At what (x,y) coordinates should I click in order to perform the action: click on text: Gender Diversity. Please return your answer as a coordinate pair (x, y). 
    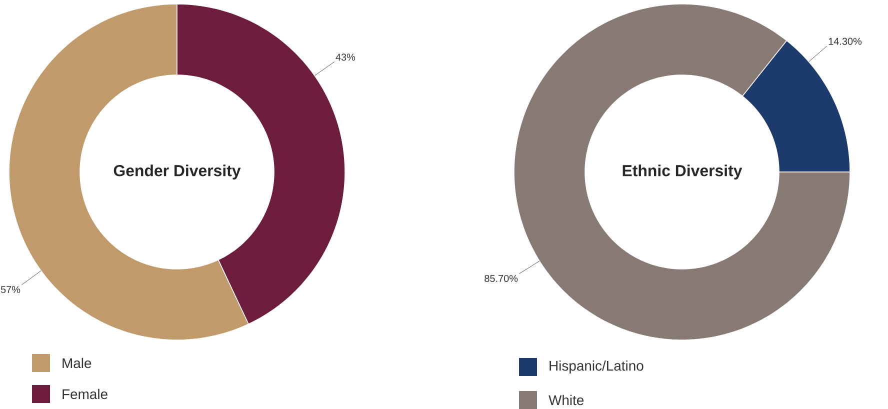
    Looking at the image, I should click on (177, 172).